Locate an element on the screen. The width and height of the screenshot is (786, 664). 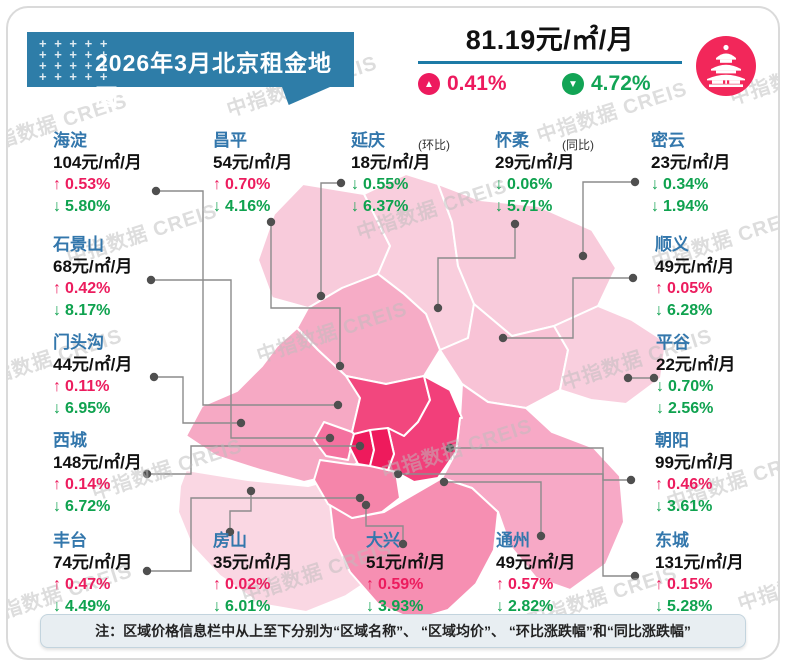
district-name: 密云 is located at coordinates (668, 140).